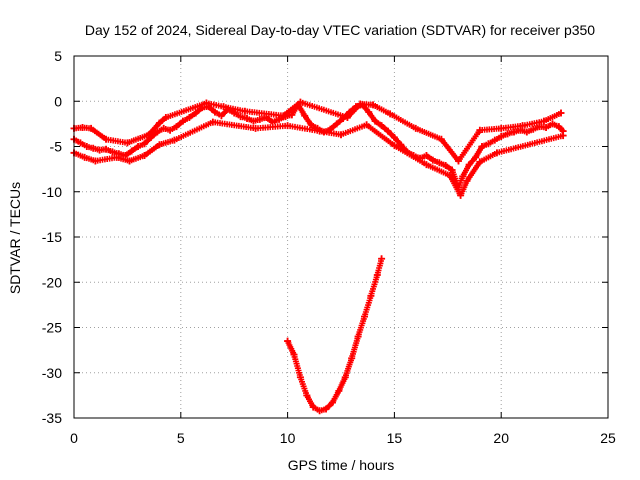 This screenshot has width=640, height=480. What do you see at coordinates (335, 335) in the screenshot?
I see `series-dip` at bounding box center [335, 335].